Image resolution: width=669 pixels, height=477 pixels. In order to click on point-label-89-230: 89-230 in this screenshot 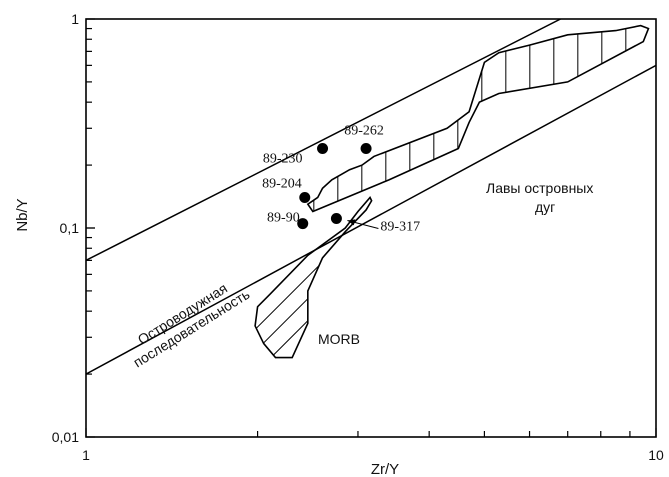, I will do `click(283, 159)`.